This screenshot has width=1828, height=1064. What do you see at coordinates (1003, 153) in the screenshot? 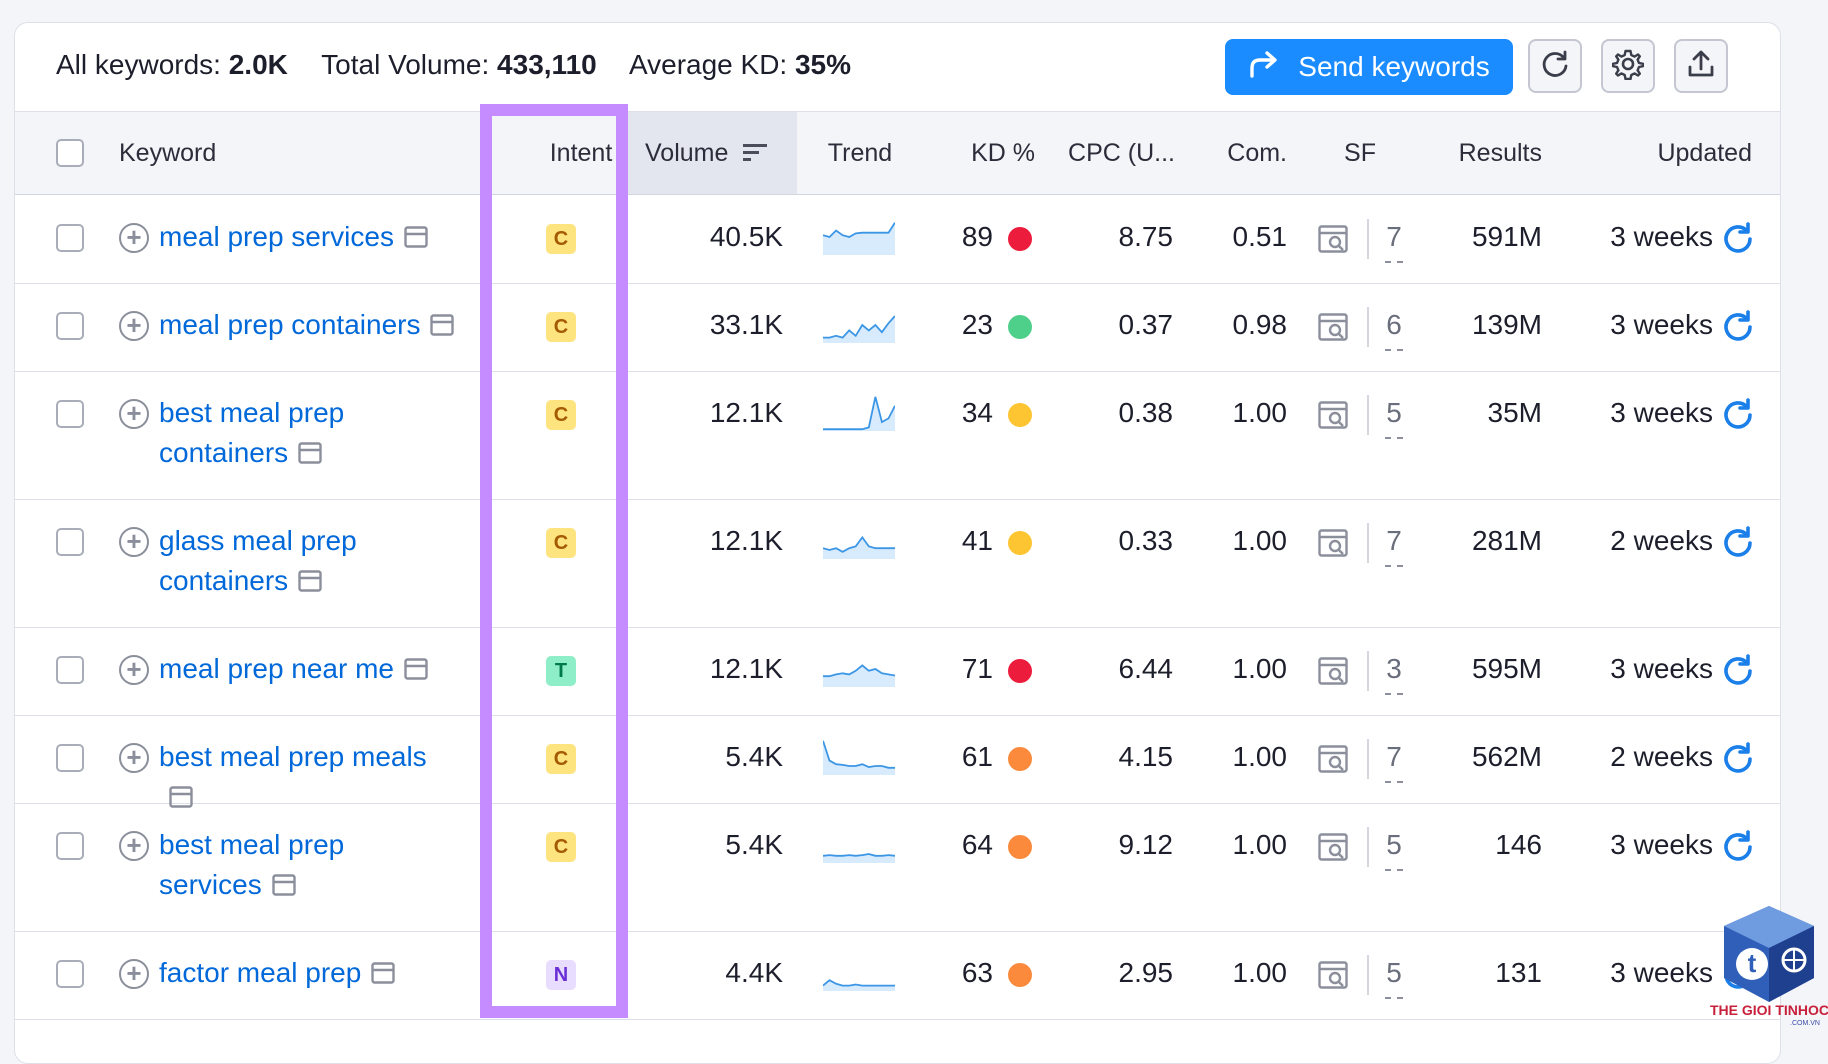
I see `column-header-kd: KD %` at bounding box center [1003, 153].